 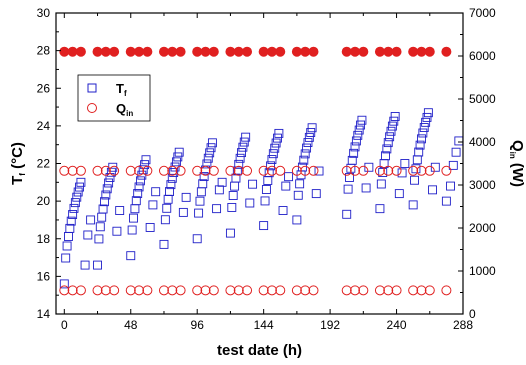 What do you see at coordinates (463, 325) in the screenshot?
I see `x-tick-label: 288` at bounding box center [463, 325].